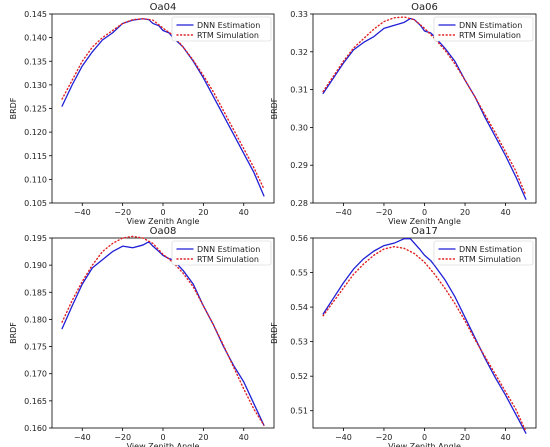  I want to click on y-tick-label: 0.125, so click(35, 109).